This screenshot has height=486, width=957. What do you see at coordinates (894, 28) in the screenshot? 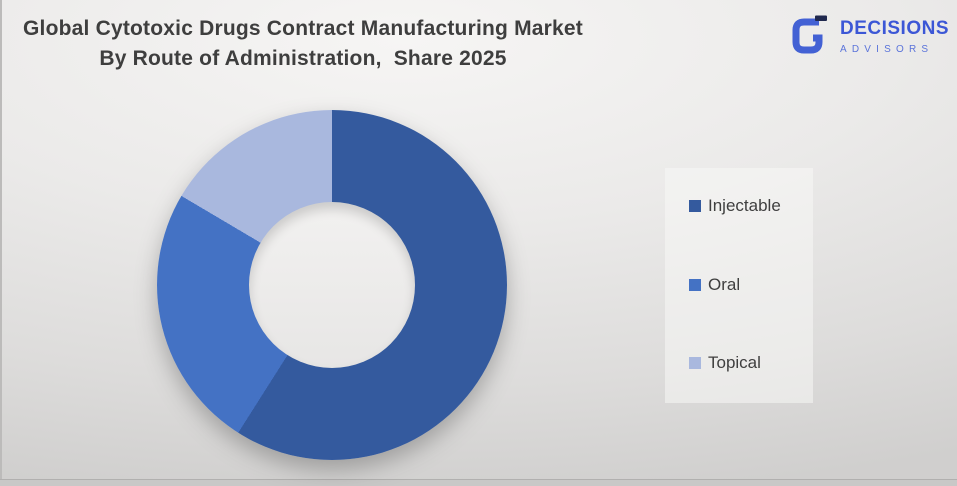
I see `logo-name: DECISIONS` at bounding box center [894, 28].